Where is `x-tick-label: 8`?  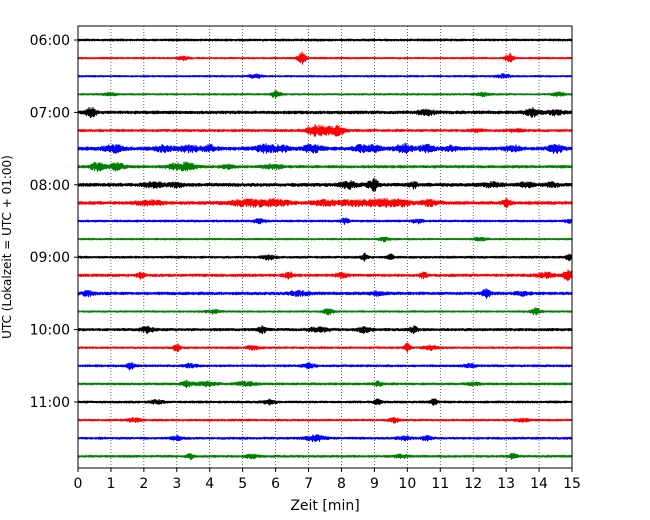 x-tick-label: 8 is located at coordinates (341, 484).